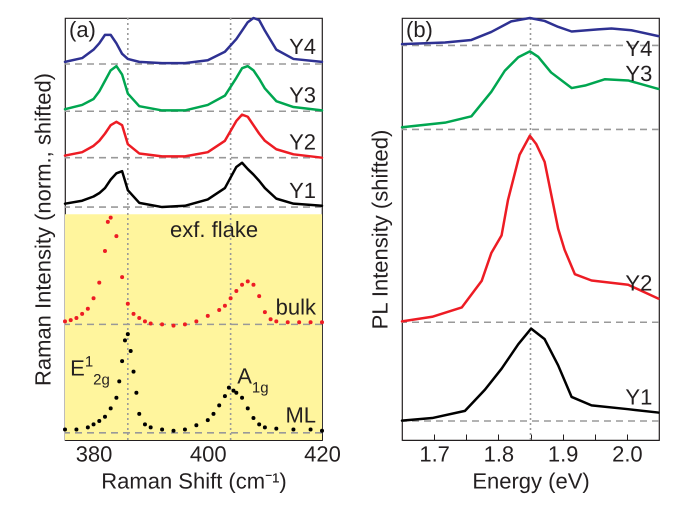  I want to click on x-tick-label: 420, so click(322, 454).